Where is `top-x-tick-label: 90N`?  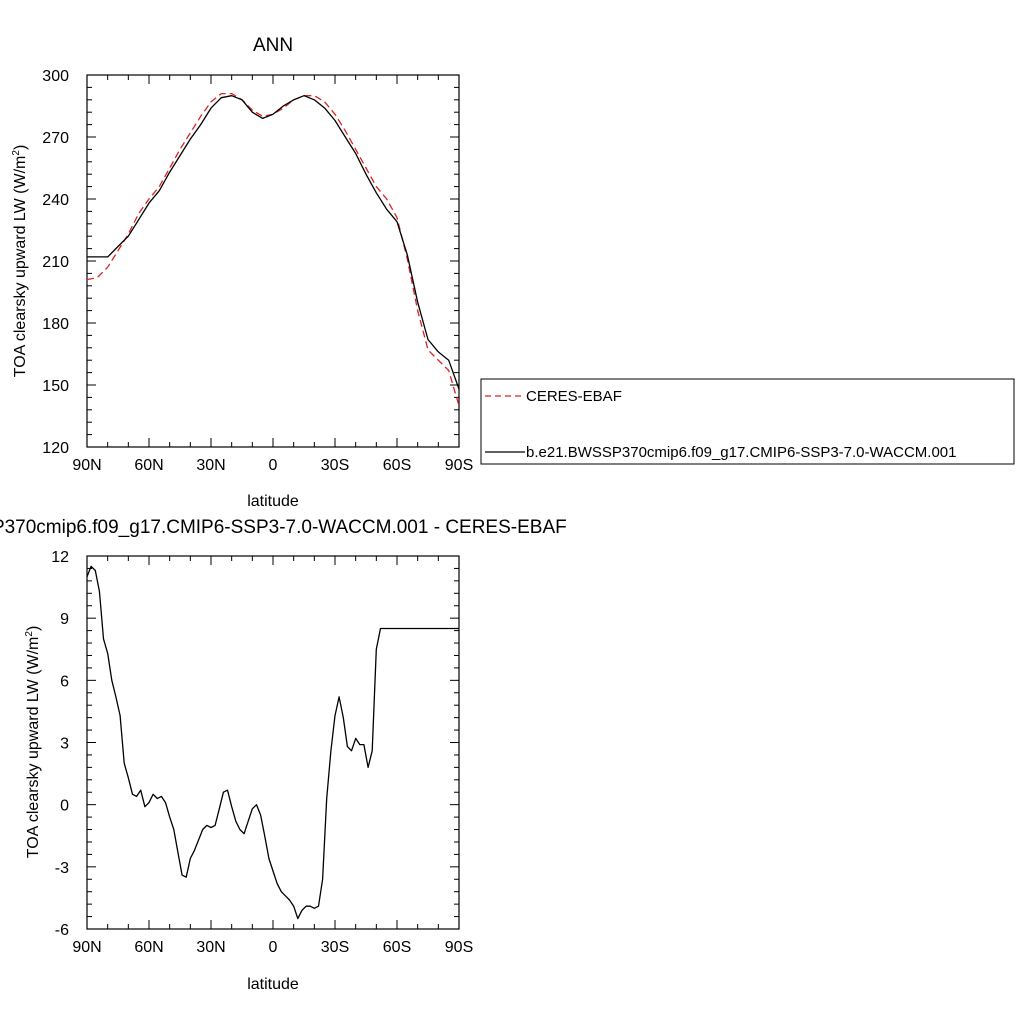 top-x-tick-label: 90N is located at coordinates (86, 465).